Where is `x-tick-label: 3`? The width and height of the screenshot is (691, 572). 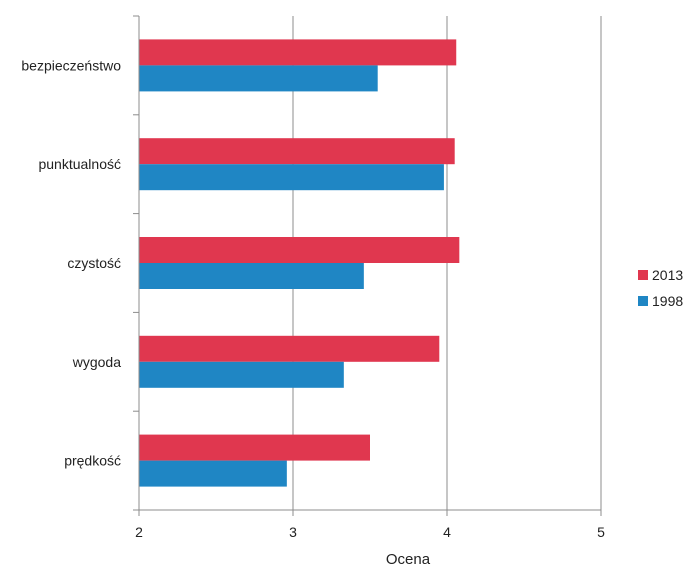
x-tick-label: 3 is located at coordinates (293, 532).